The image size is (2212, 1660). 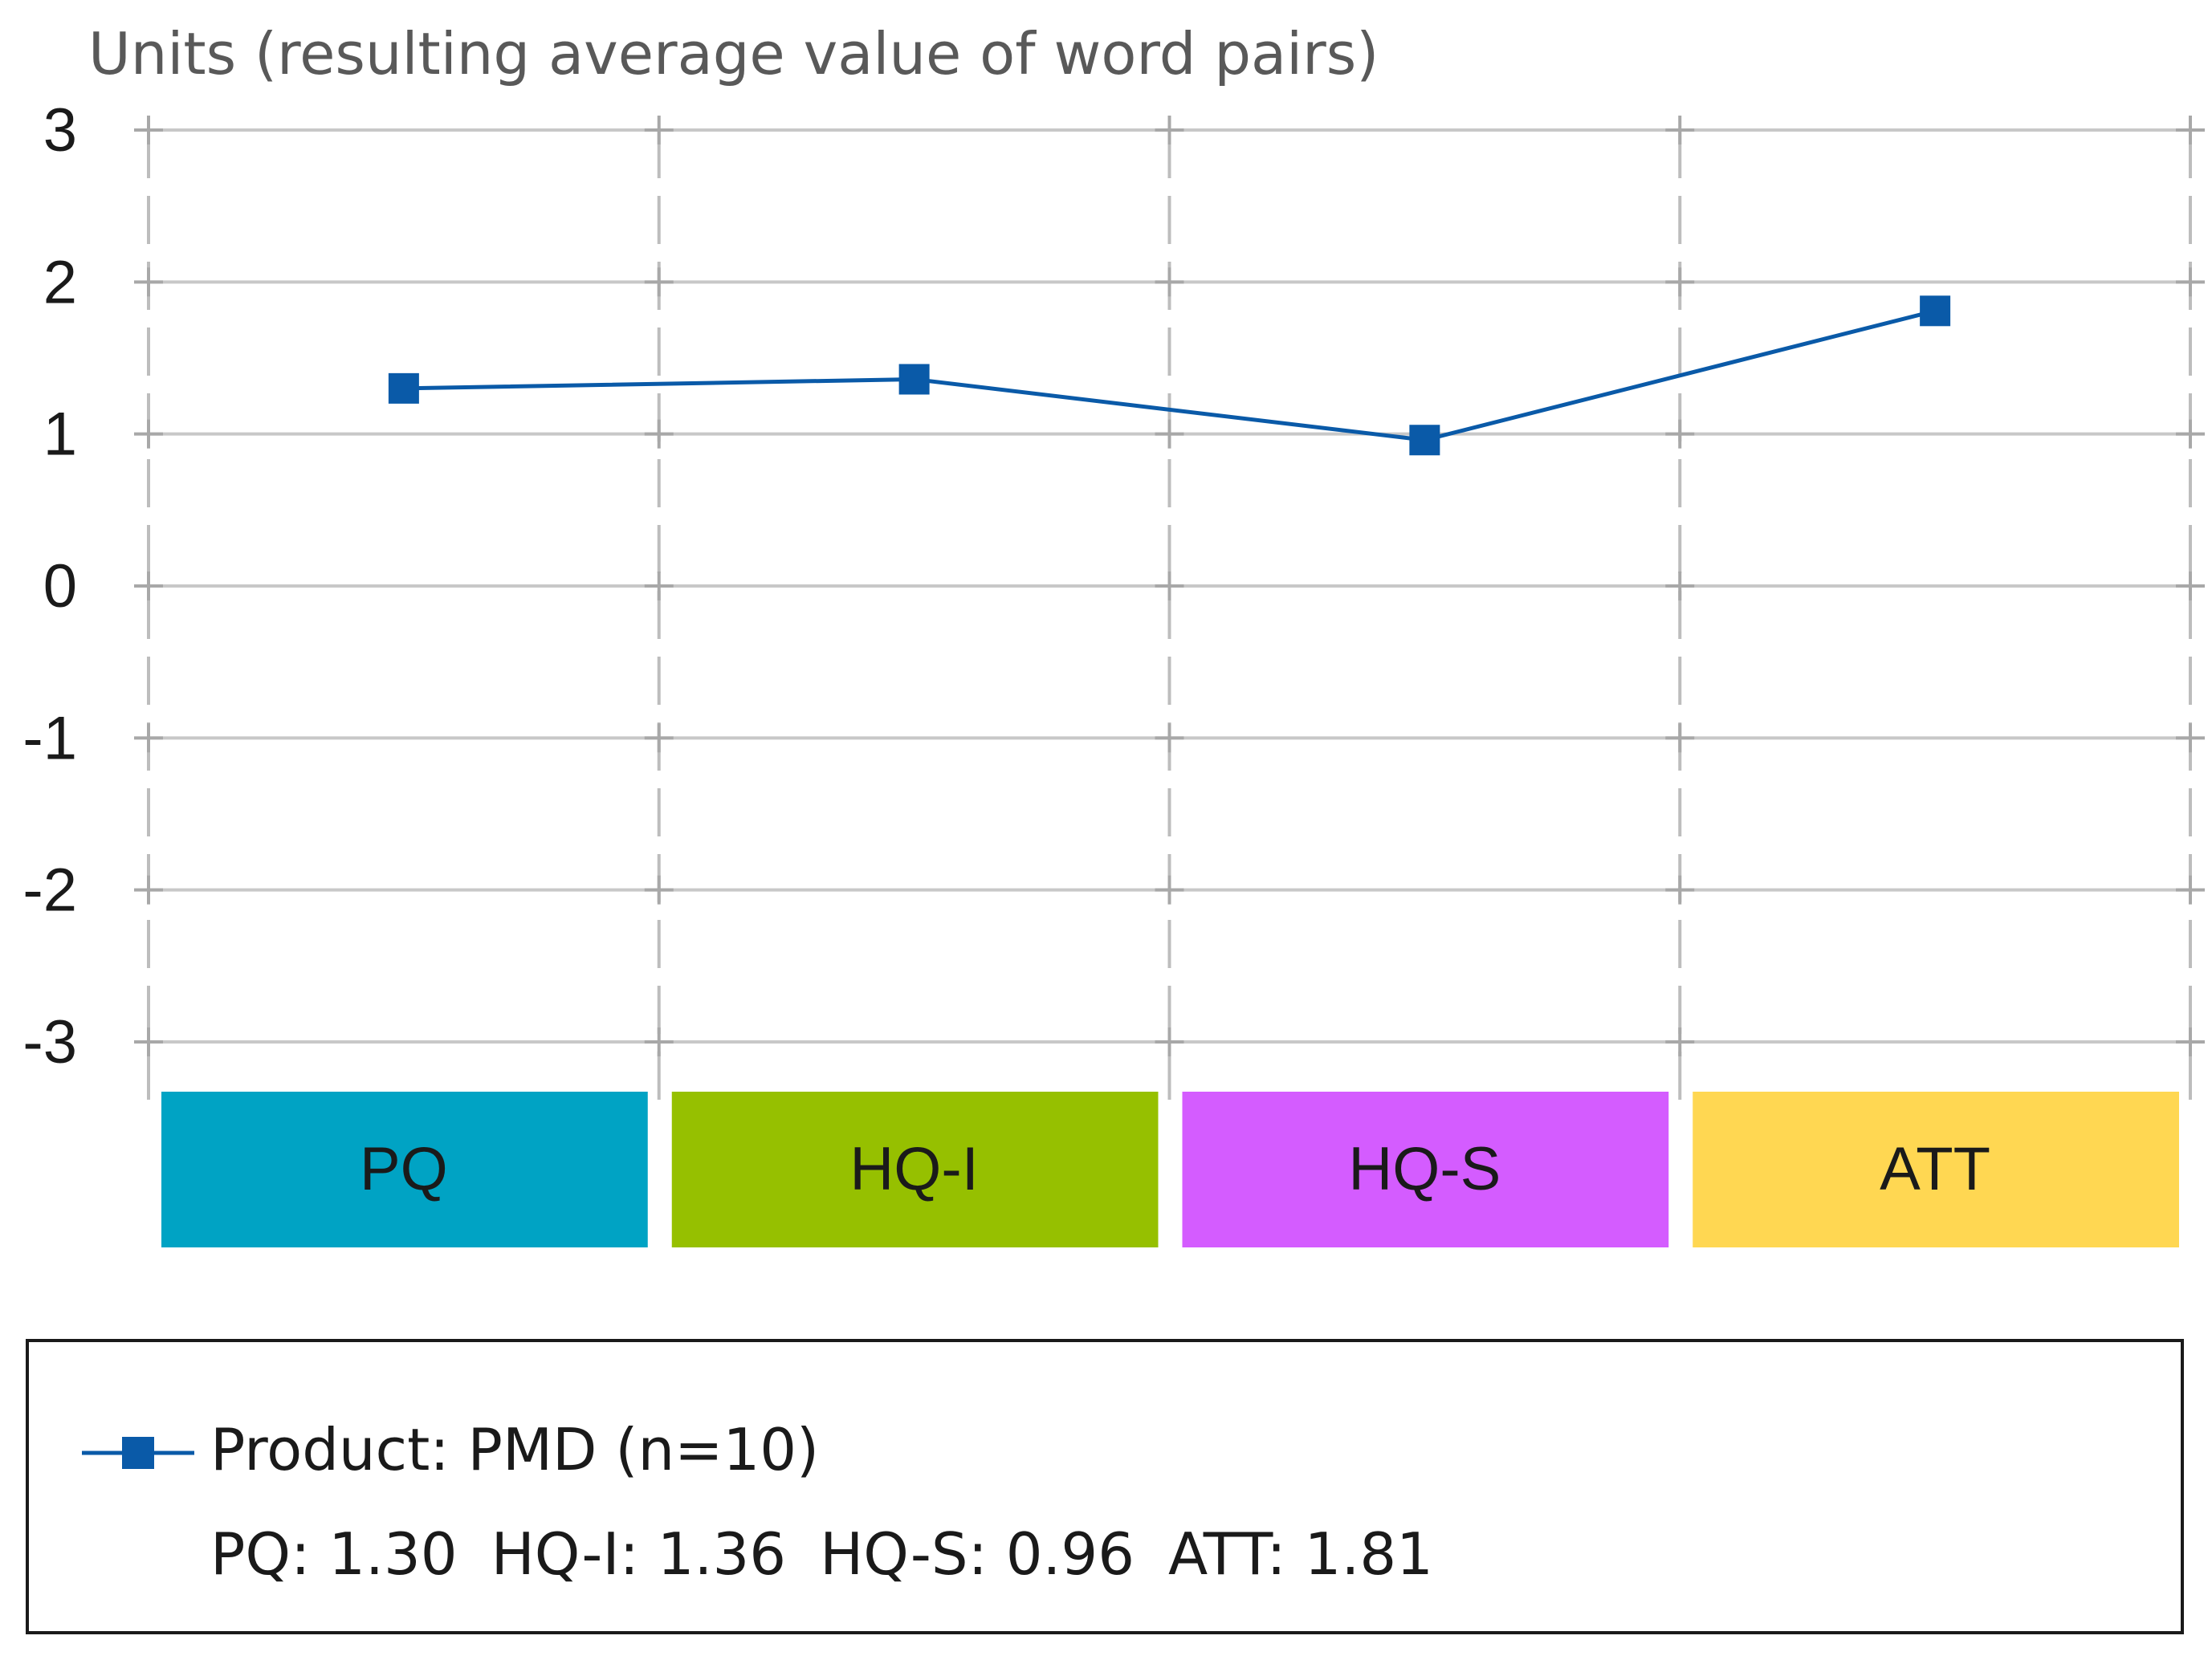 I want to click on y-tick-label-1: 2, so click(x=60, y=282).